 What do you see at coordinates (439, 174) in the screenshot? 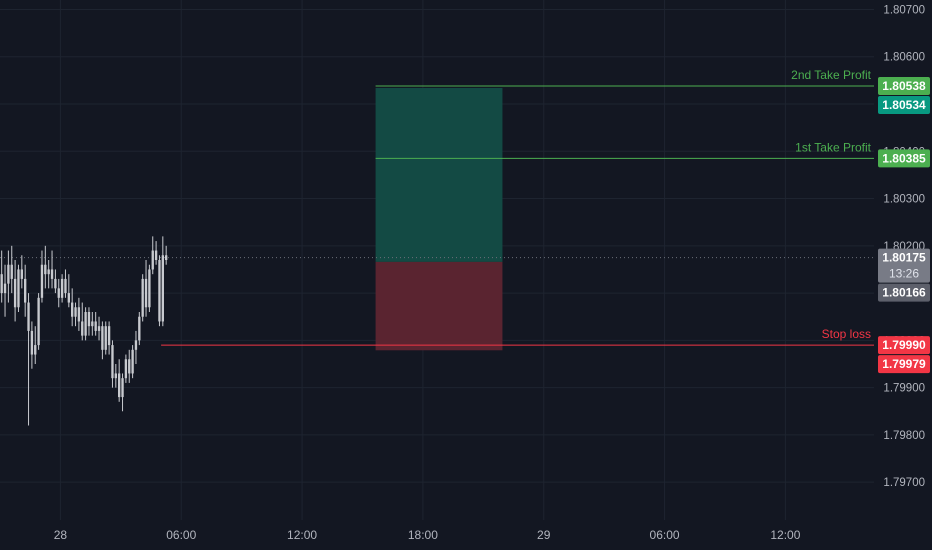
I see `profit-zone` at bounding box center [439, 174].